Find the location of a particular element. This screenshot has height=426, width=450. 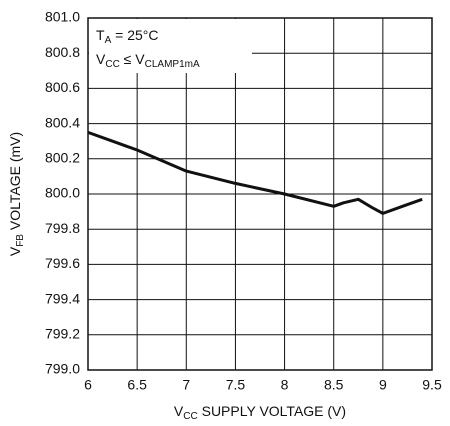

y-tick-label: 800.0 is located at coordinates (62, 193).